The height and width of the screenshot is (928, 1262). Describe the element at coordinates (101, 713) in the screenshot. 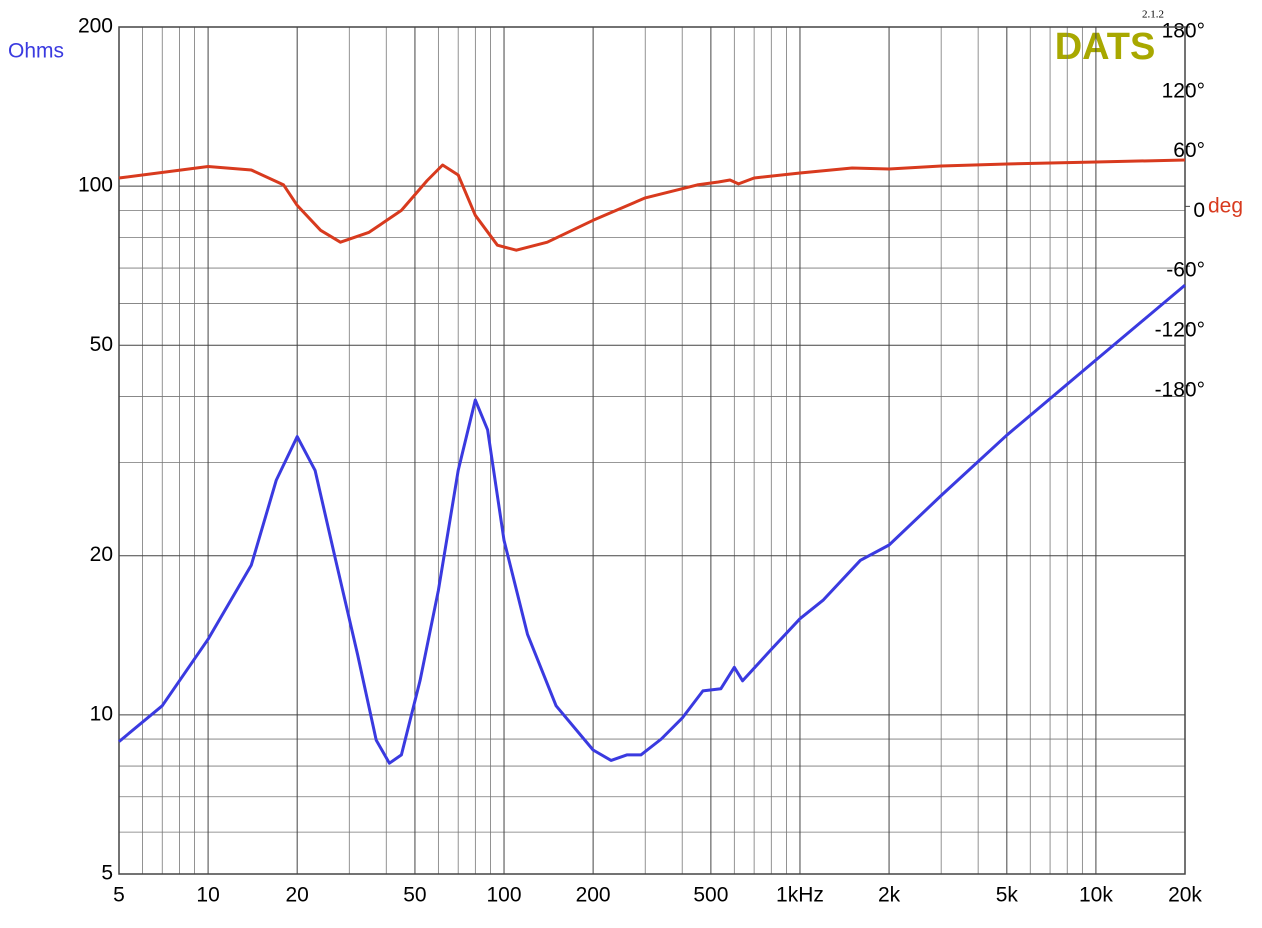

I see `y-tick-label: 10` at that location.